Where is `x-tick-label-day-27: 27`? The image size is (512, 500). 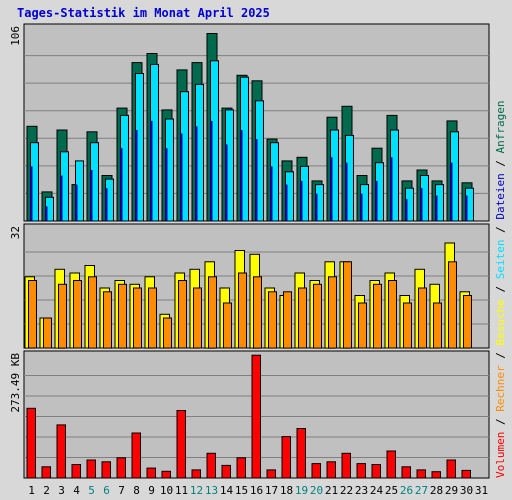
x-tick-label-day-27: 27 is located at coordinates (421, 490).